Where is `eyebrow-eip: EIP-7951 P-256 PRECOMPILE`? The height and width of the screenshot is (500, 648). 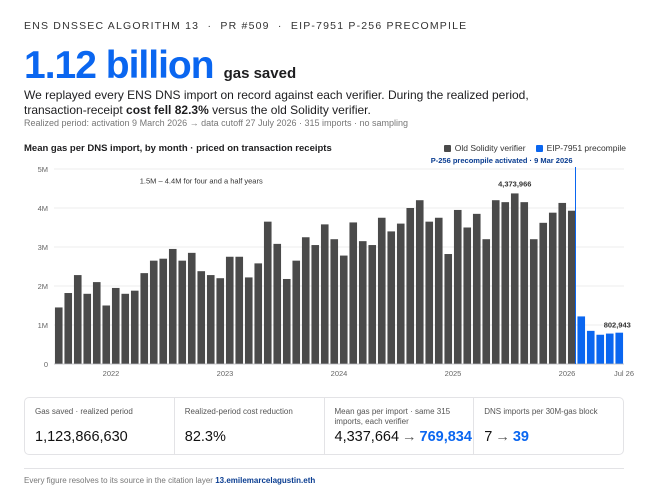
eyebrow-eip: EIP-7951 P-256 PRECOMPILE is located at coordinates (379, 26).